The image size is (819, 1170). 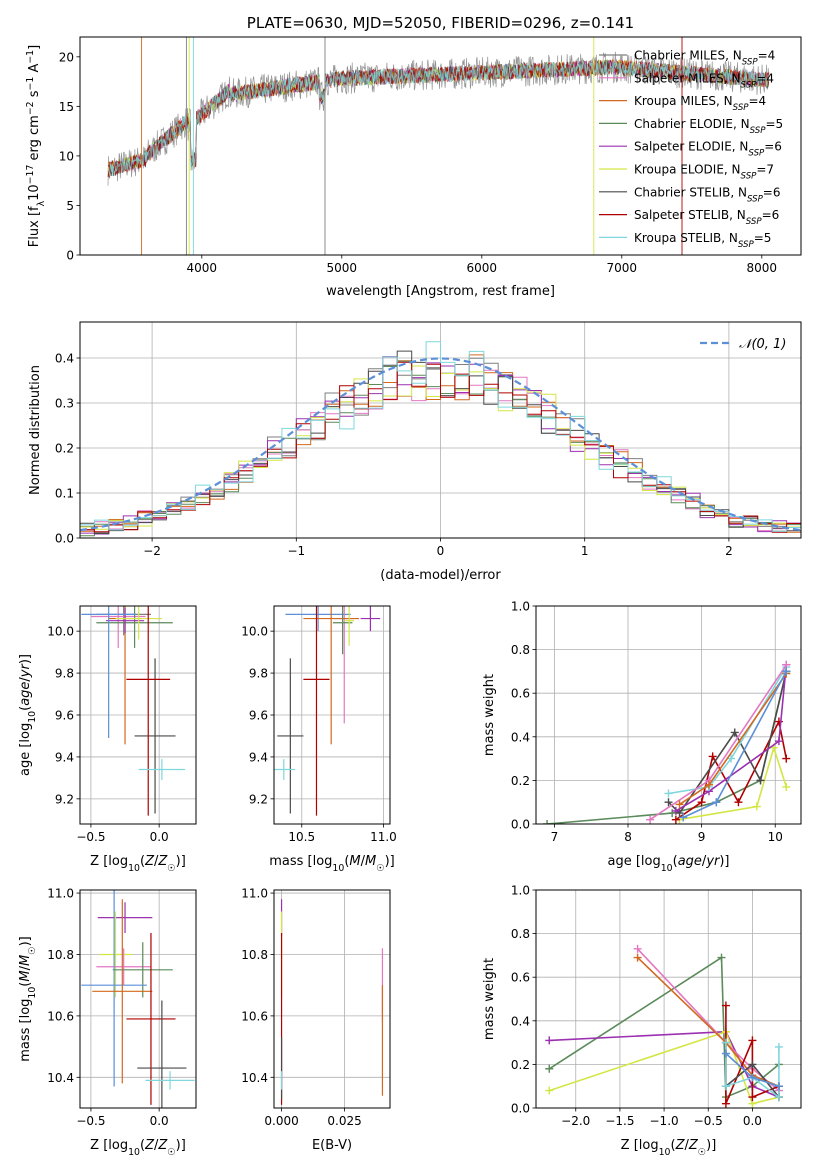 What do you see at coordinates (585, 551) in the screenshot?
I see `tick-label-x: 1` at bounding box center [585, 551].